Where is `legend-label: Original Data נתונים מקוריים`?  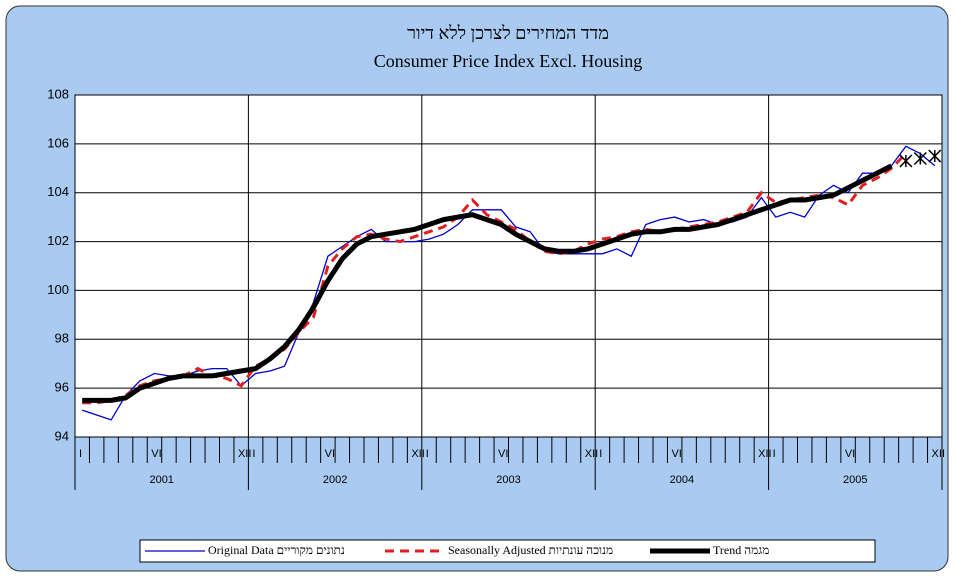 legend-label: Original Data נתונים מקוריים is located at coordinates (276, 550).